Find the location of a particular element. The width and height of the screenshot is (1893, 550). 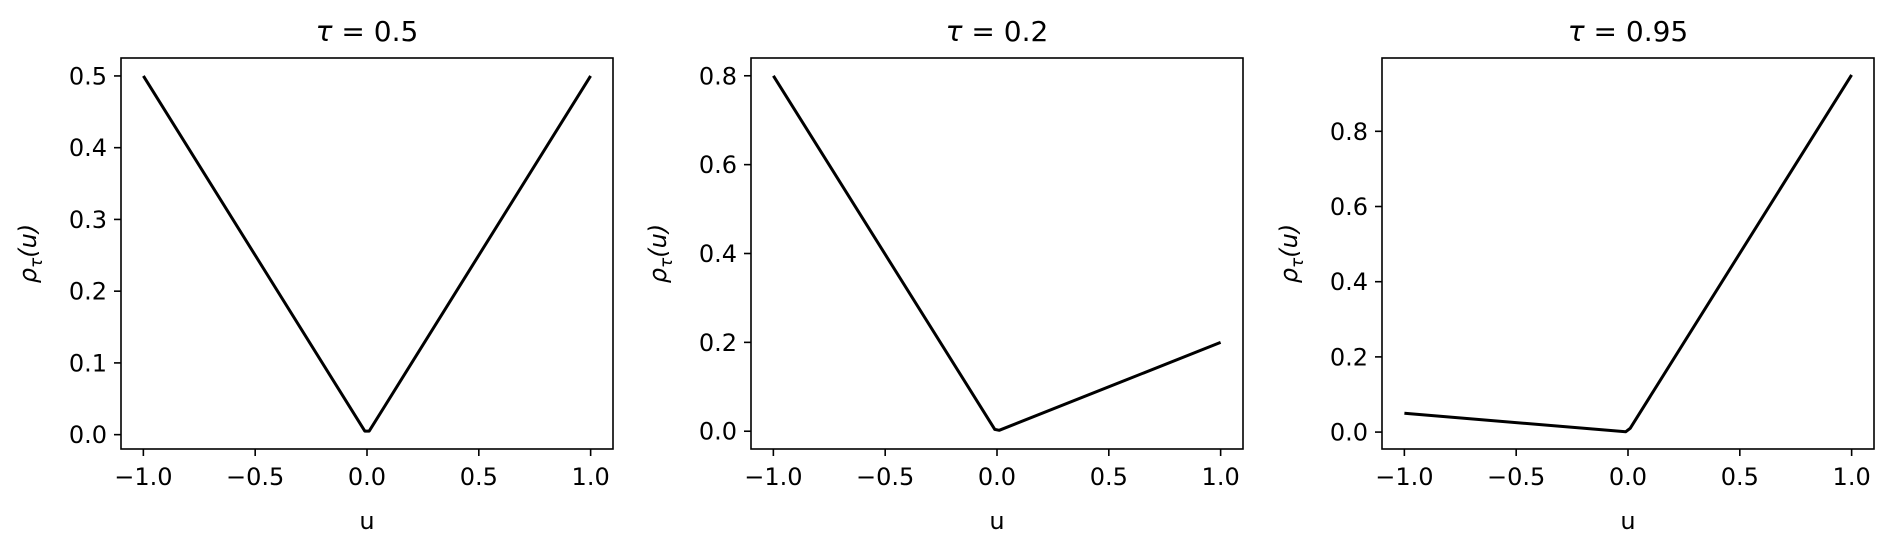

chart-title: τ = 0.2 is located at coordinates (997, 31).